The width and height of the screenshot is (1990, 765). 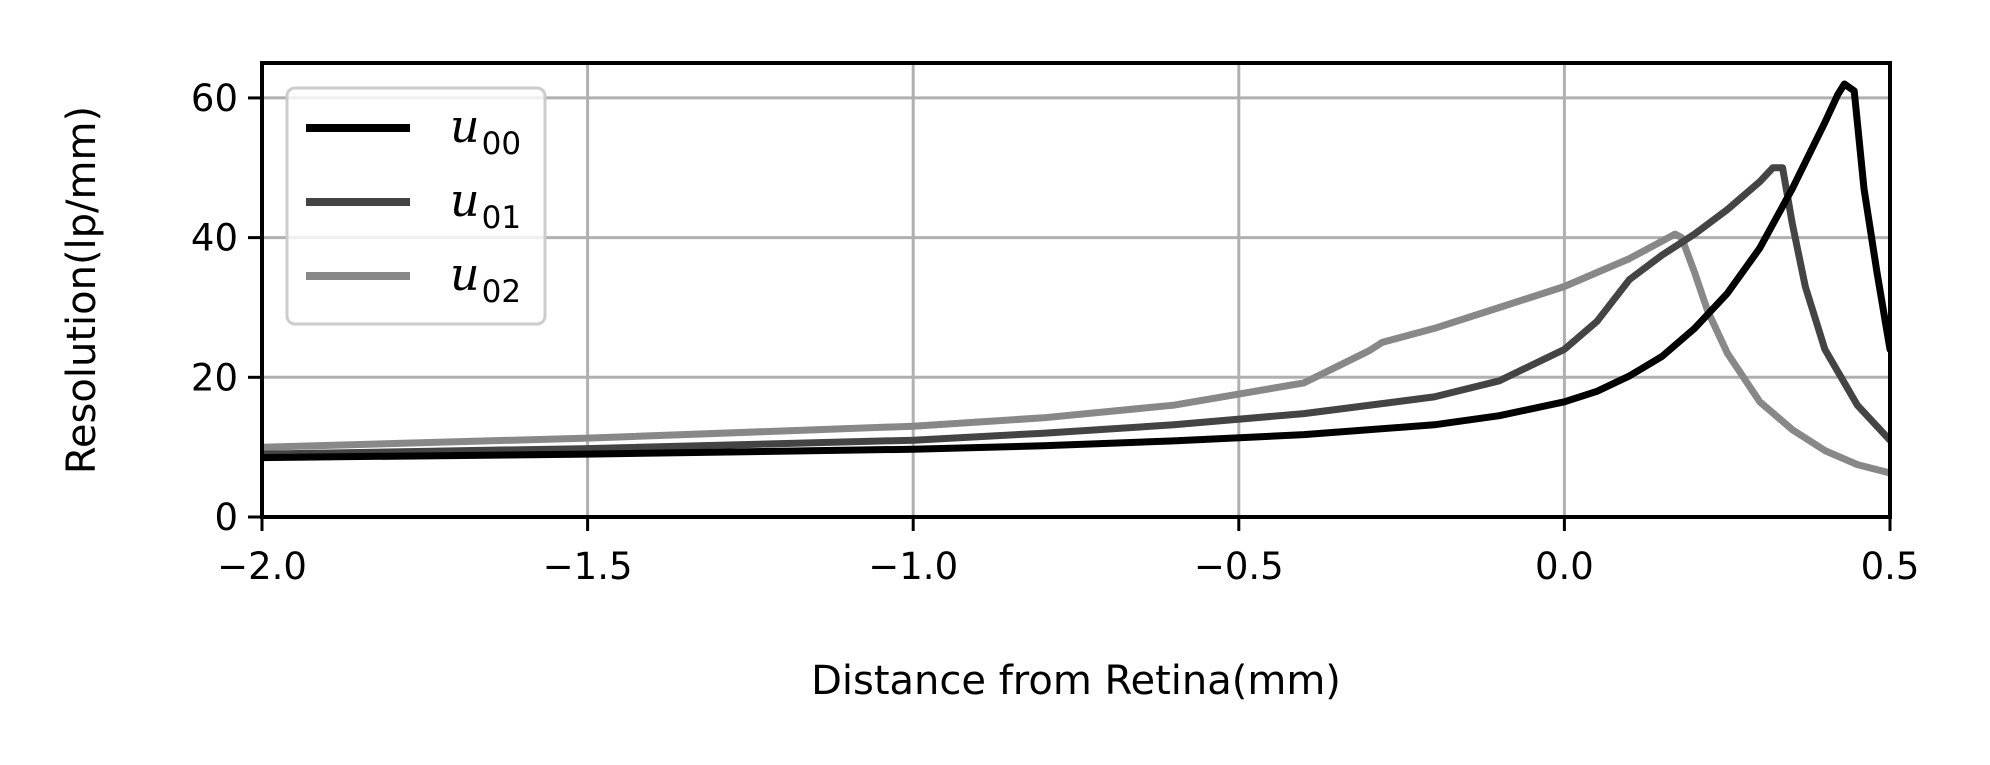 I want to click on legend-label-u02: u02, so click(x=485, y=278).